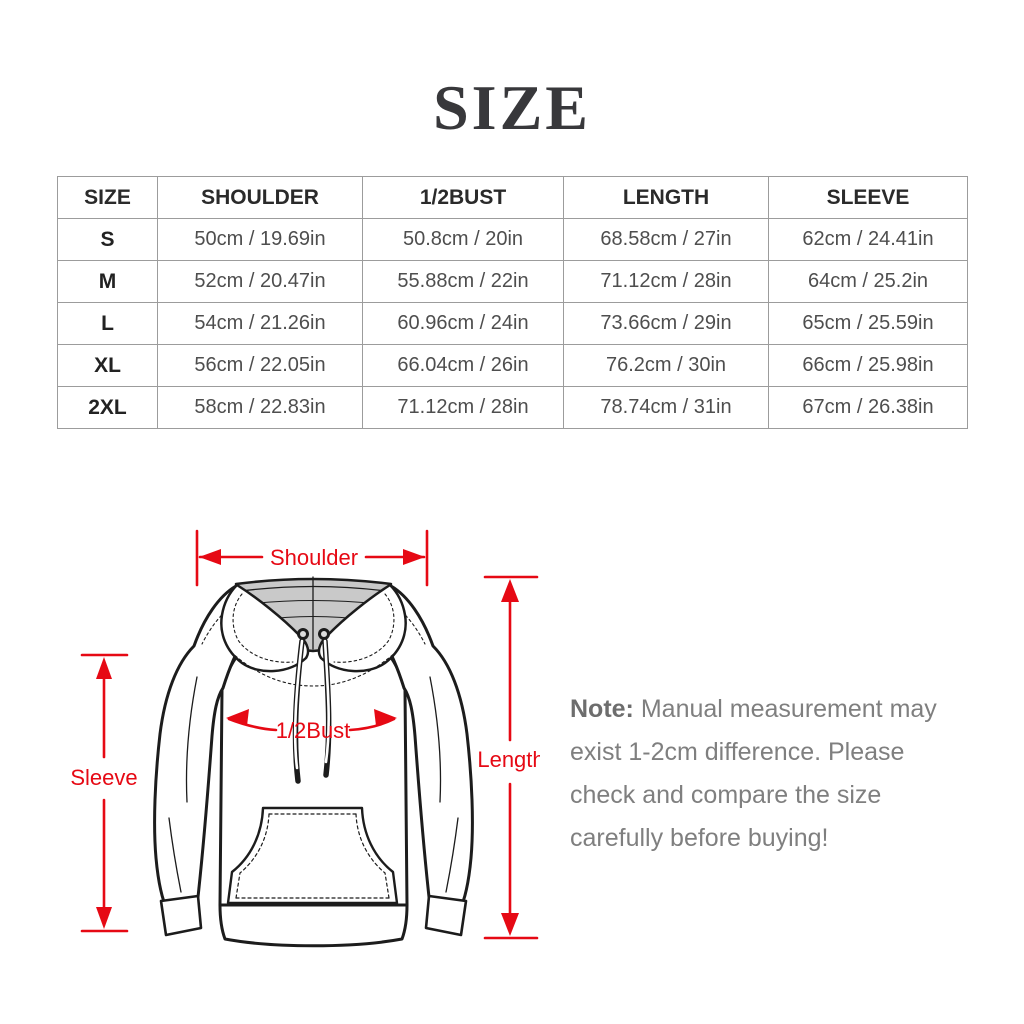 The height and width of the screenshot is (1024, 1024). Describe the element at coordinates (313, 730) in the screenshot. I see `bust-arrow-label: 1/2Bust` at that location.